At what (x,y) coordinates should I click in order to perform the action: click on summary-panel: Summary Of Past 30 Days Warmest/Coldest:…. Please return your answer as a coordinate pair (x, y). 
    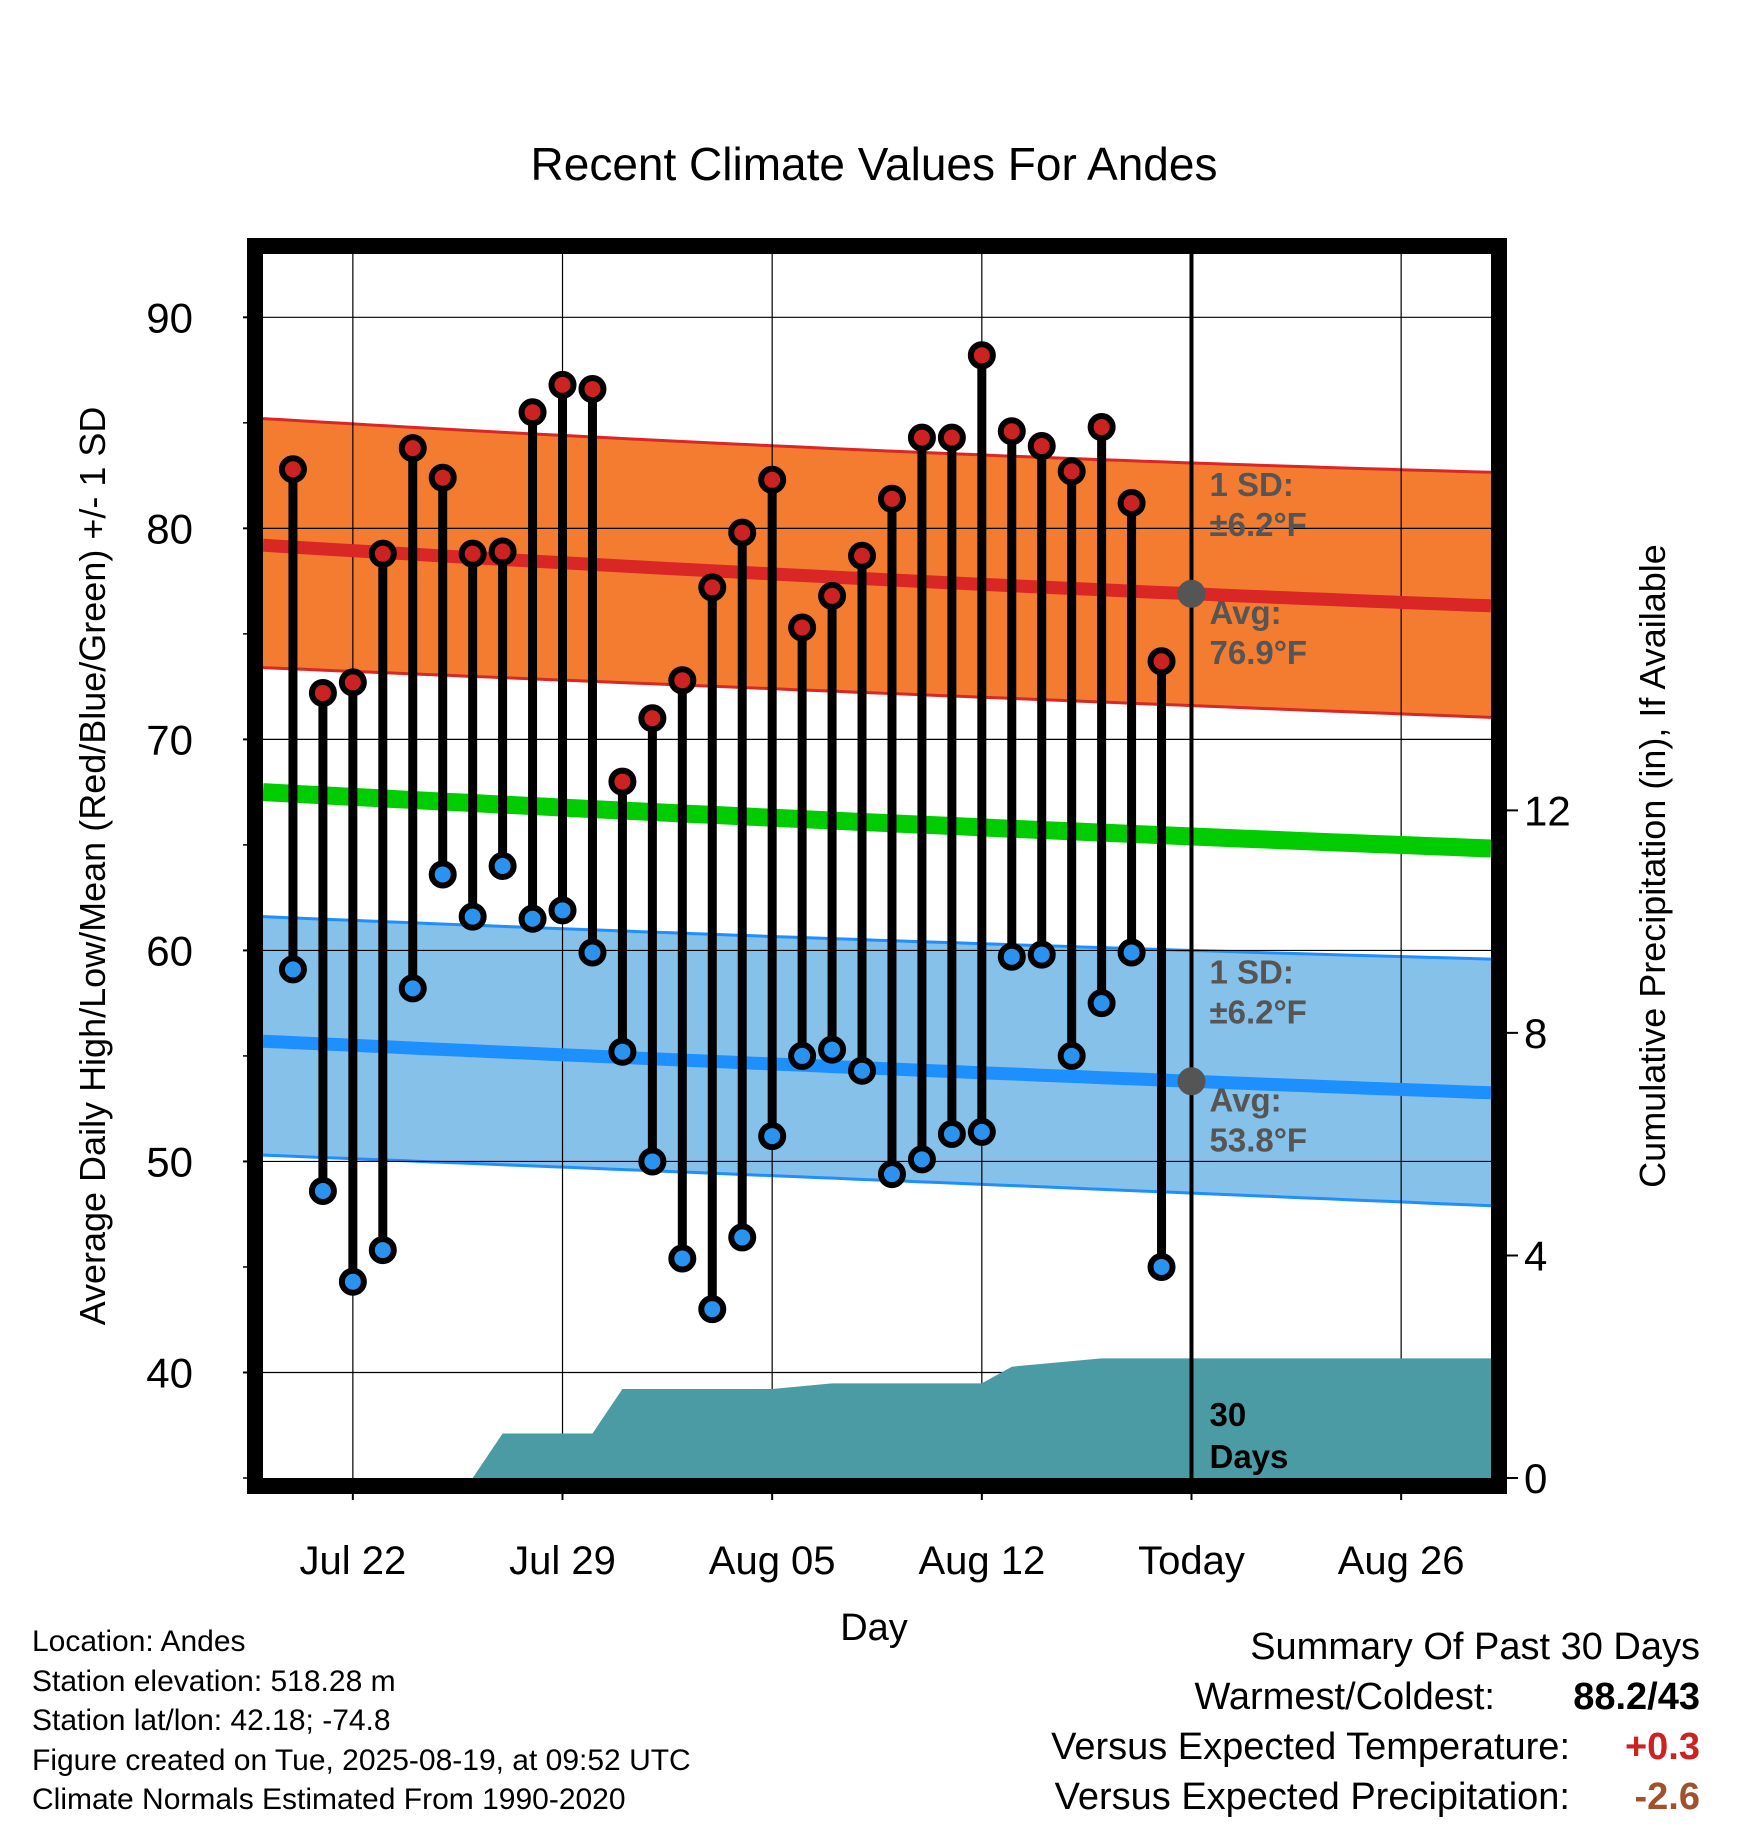
    Looking at the image, I should click on (1375, 1722).